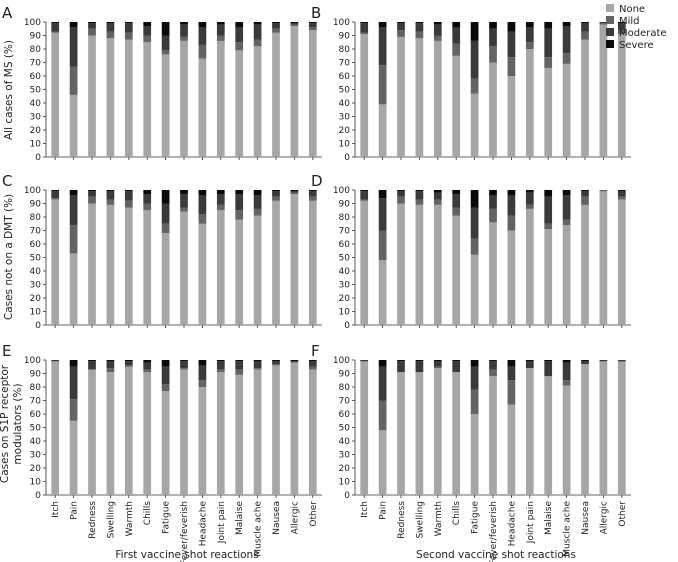 Image resolution: width=678 pixels, height=562 pixels. What do you see at coordinates (147, 361) in the screenshot?
I see `bar-severe-chills` at bounding box center [147, 361].